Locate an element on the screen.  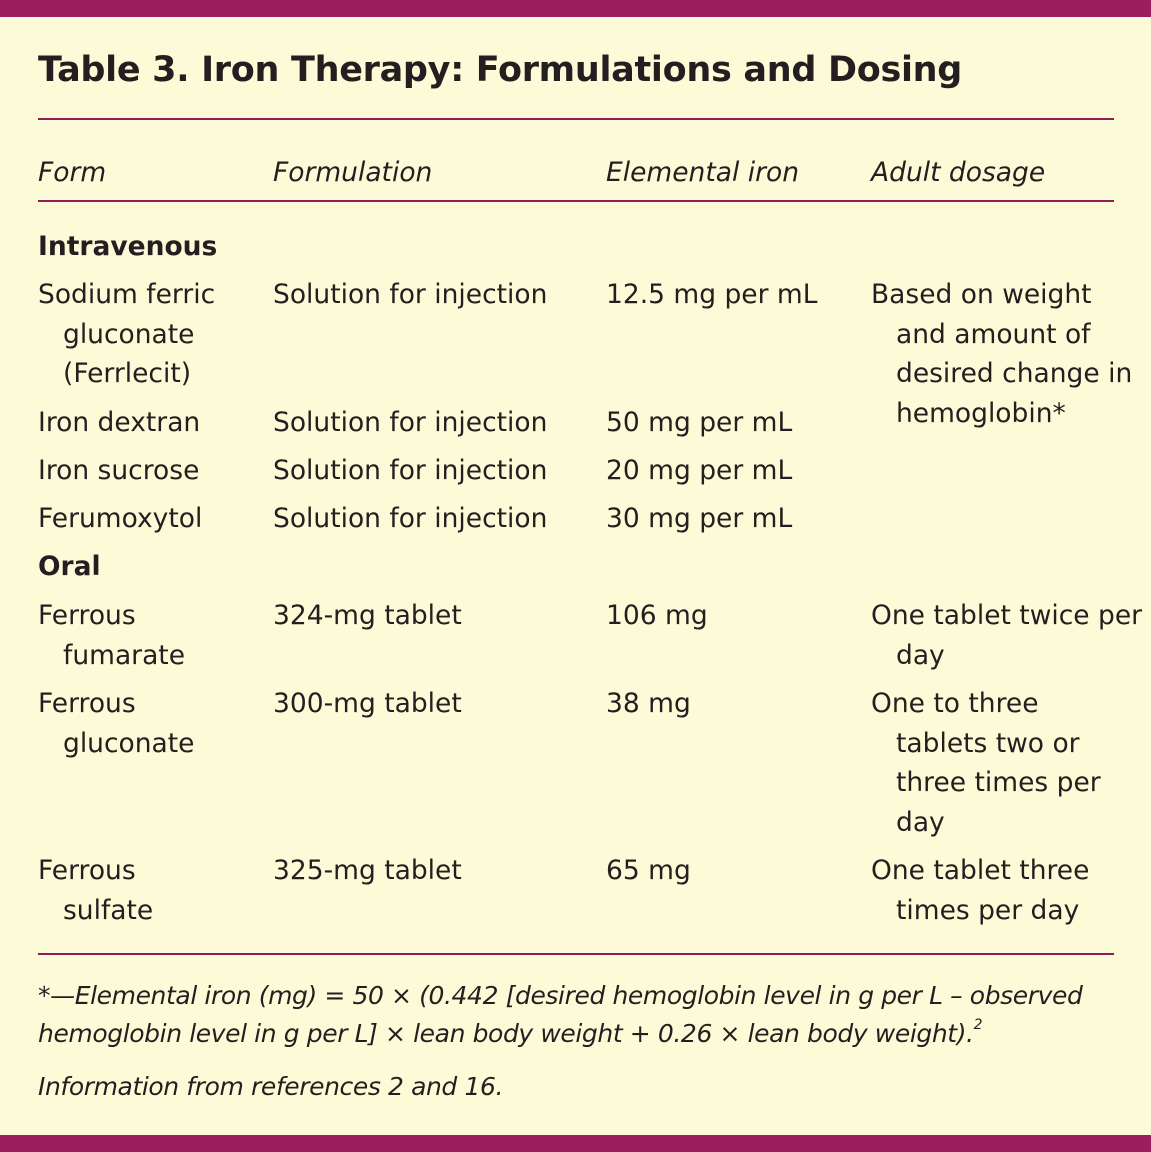
form-cell: Sodium ferric gluconate (Ferrlecit) is located at coordinates (127, 334).